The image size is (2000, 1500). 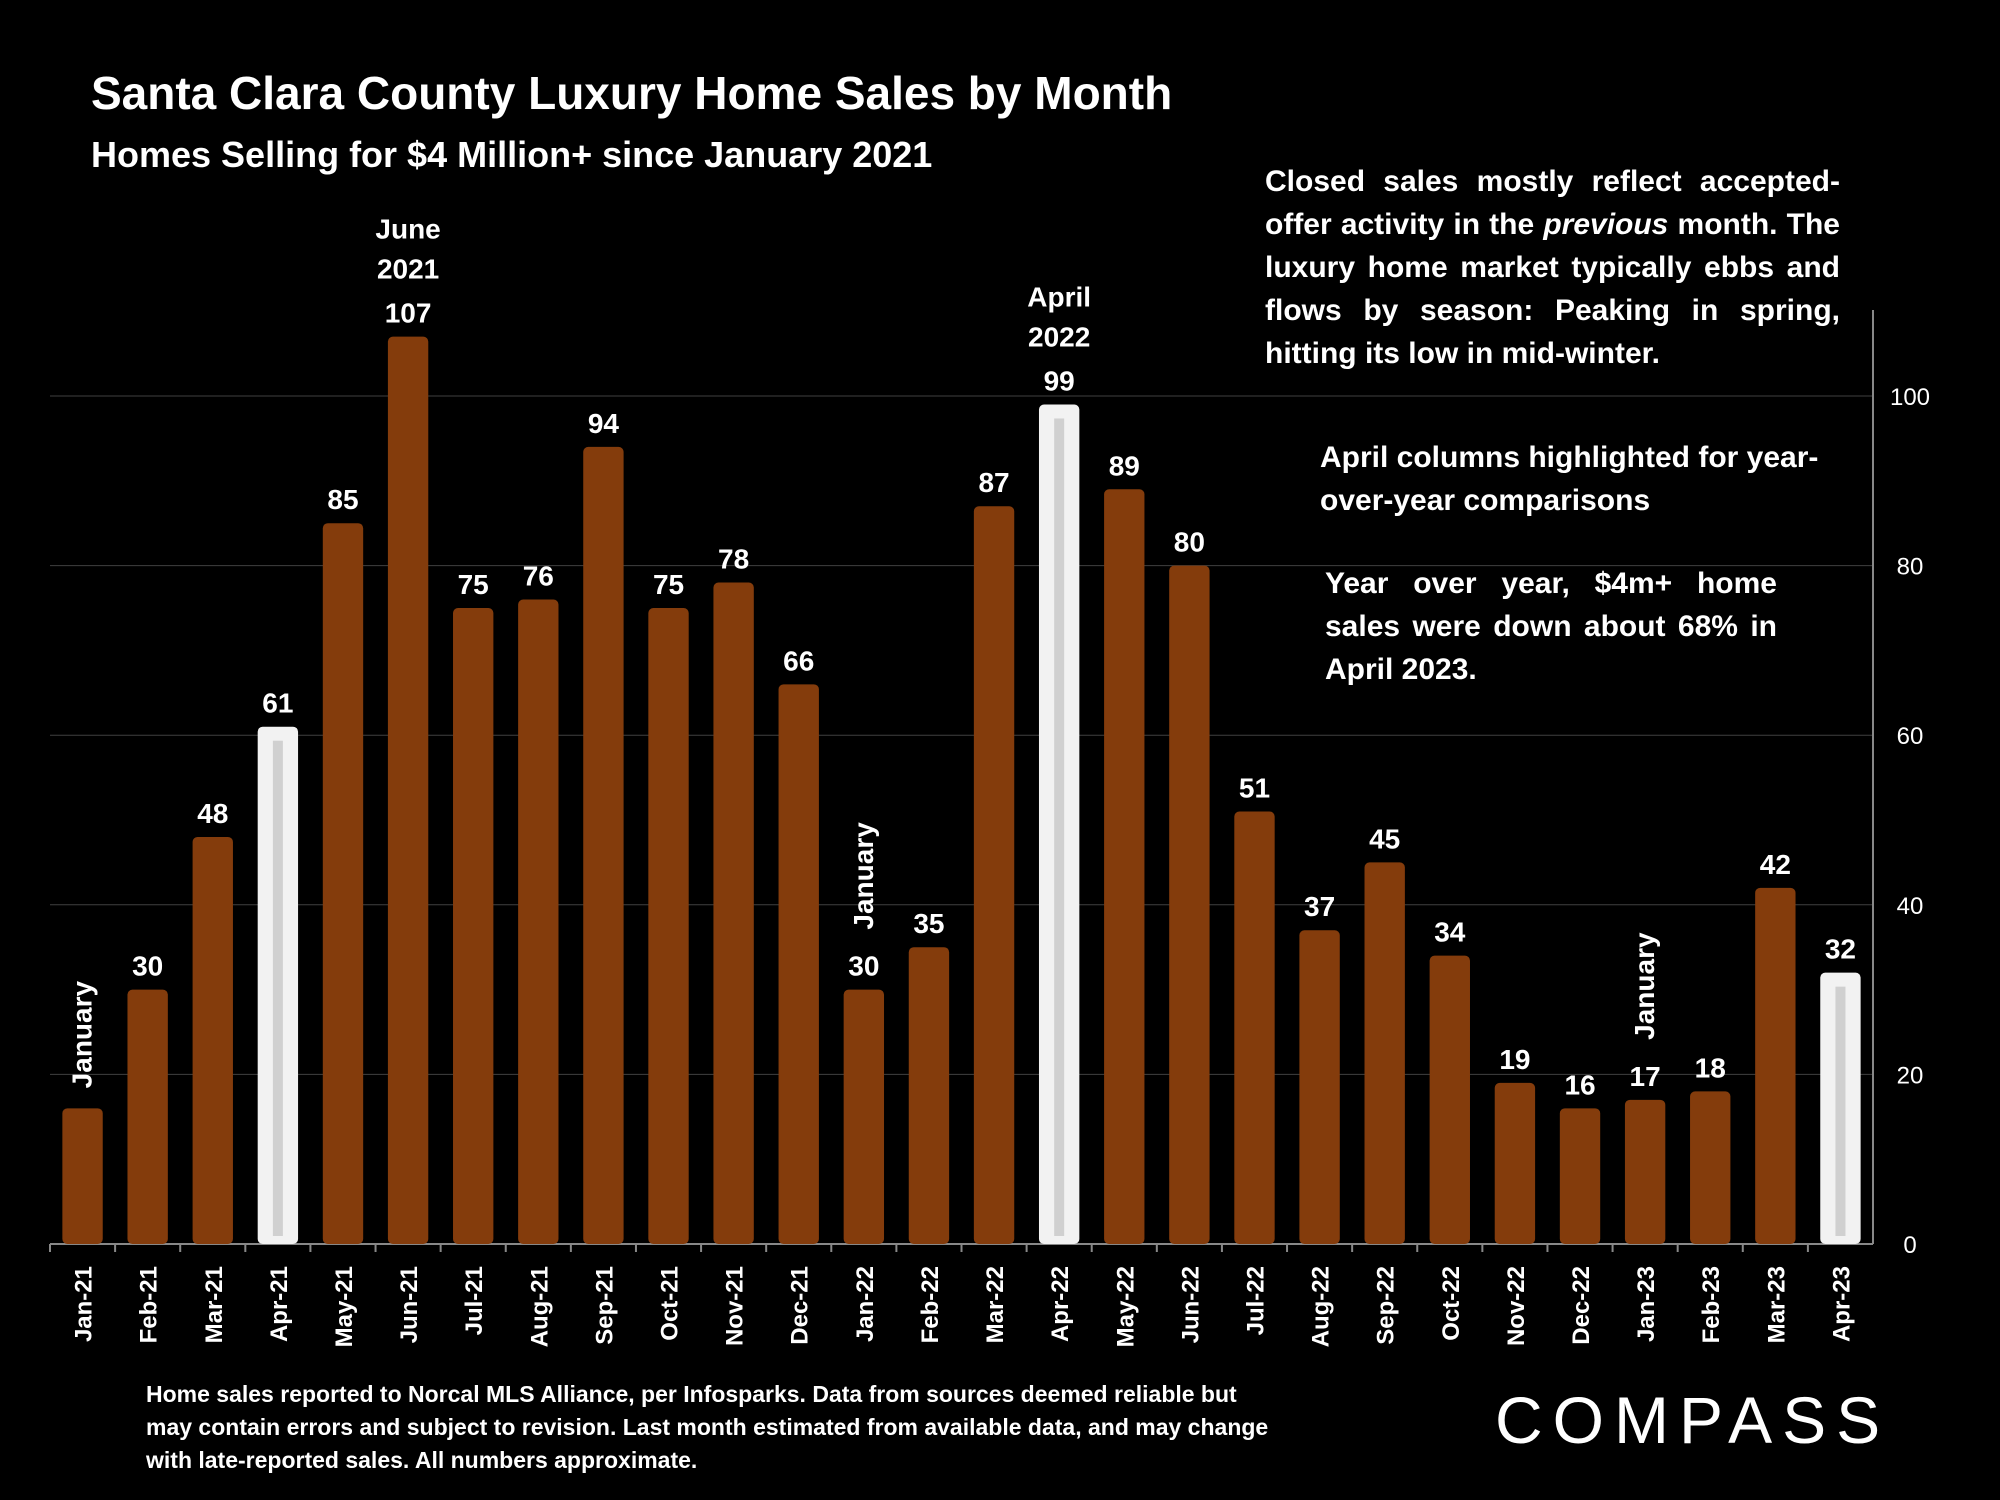 What do you see at coordinates (670, 1303) in the screenshot?
I see `x-tick-label: Oct-21` at bounding box center [670, 1303].